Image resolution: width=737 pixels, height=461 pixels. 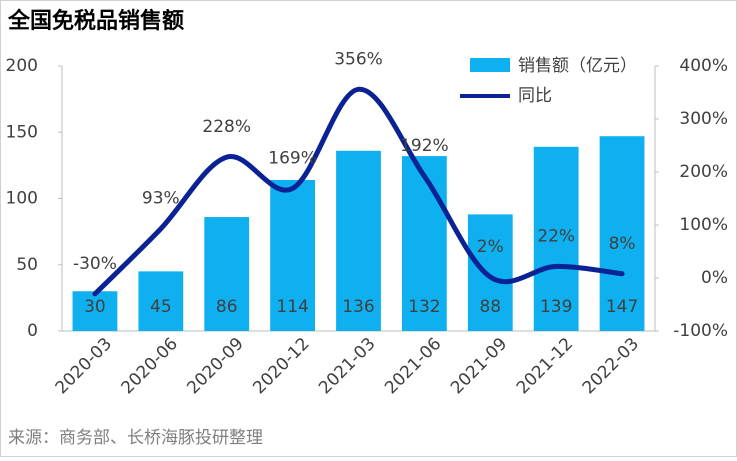 I want to click on bar-value-label: 136, so click(x=358, y=307).